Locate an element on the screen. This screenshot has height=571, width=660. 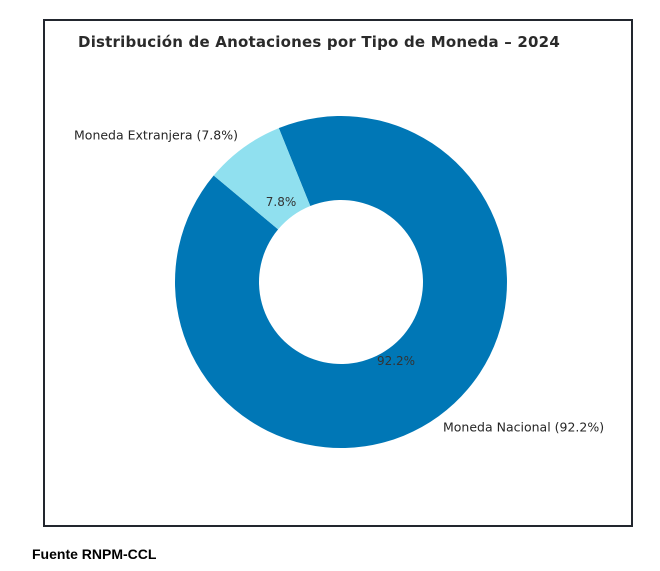
slice-outer-label-moneda-nacional: Moneda Nacional (92.2%) is located at coordinates (524, 427).